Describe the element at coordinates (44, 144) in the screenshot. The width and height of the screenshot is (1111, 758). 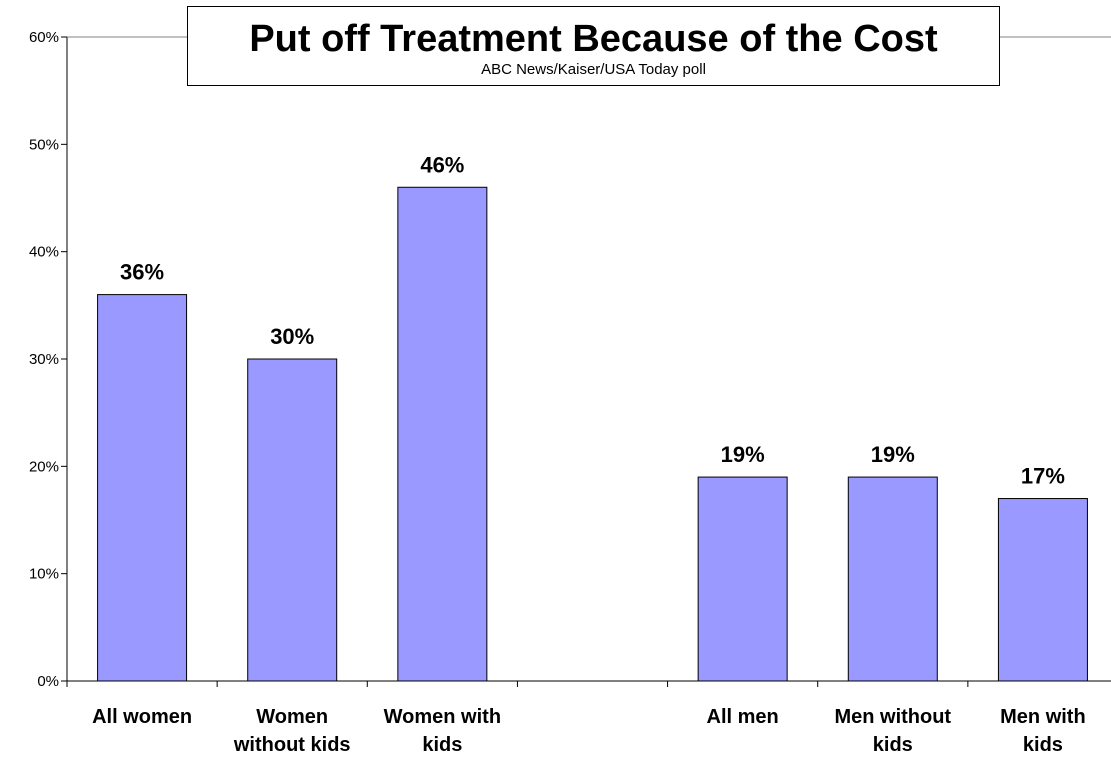
I see `y-tick-label: 50%` at that location.